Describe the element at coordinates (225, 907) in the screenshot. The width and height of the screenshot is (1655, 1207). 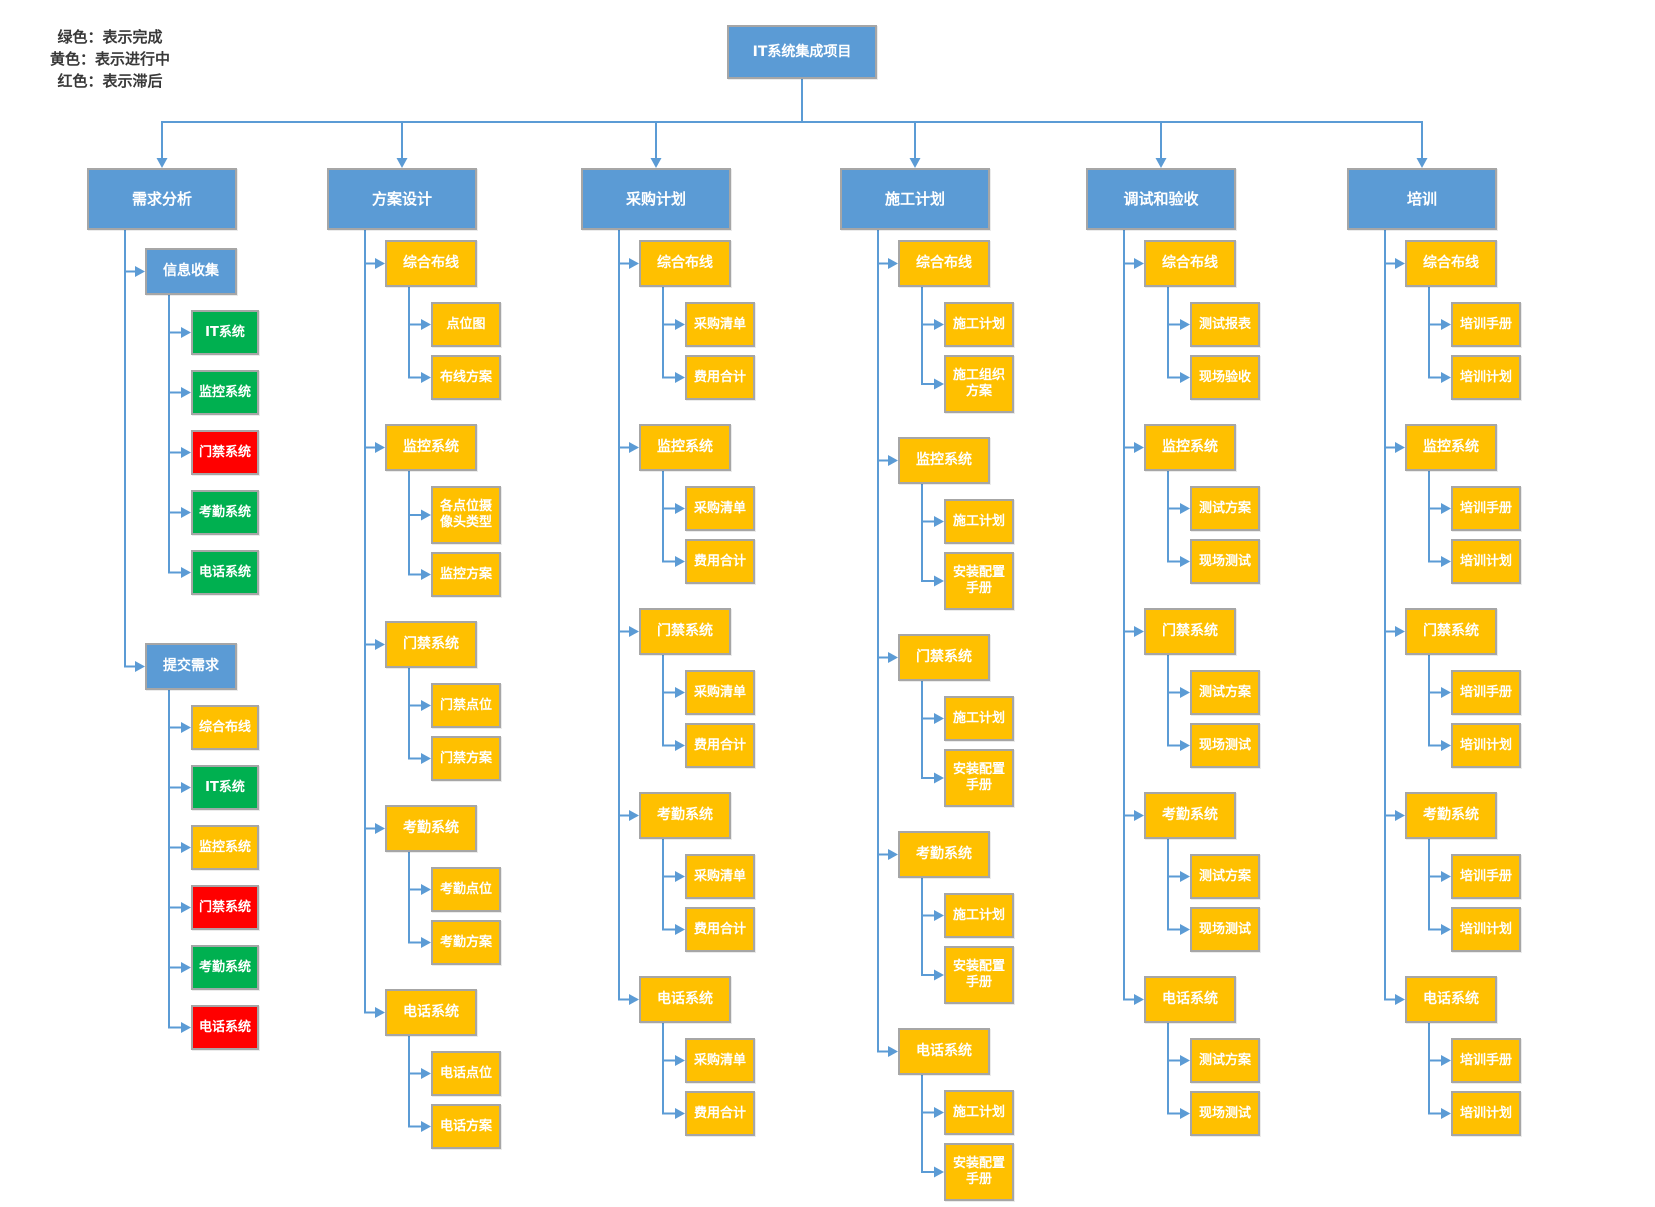
I see `l3-node: 门禁系统` at that location.